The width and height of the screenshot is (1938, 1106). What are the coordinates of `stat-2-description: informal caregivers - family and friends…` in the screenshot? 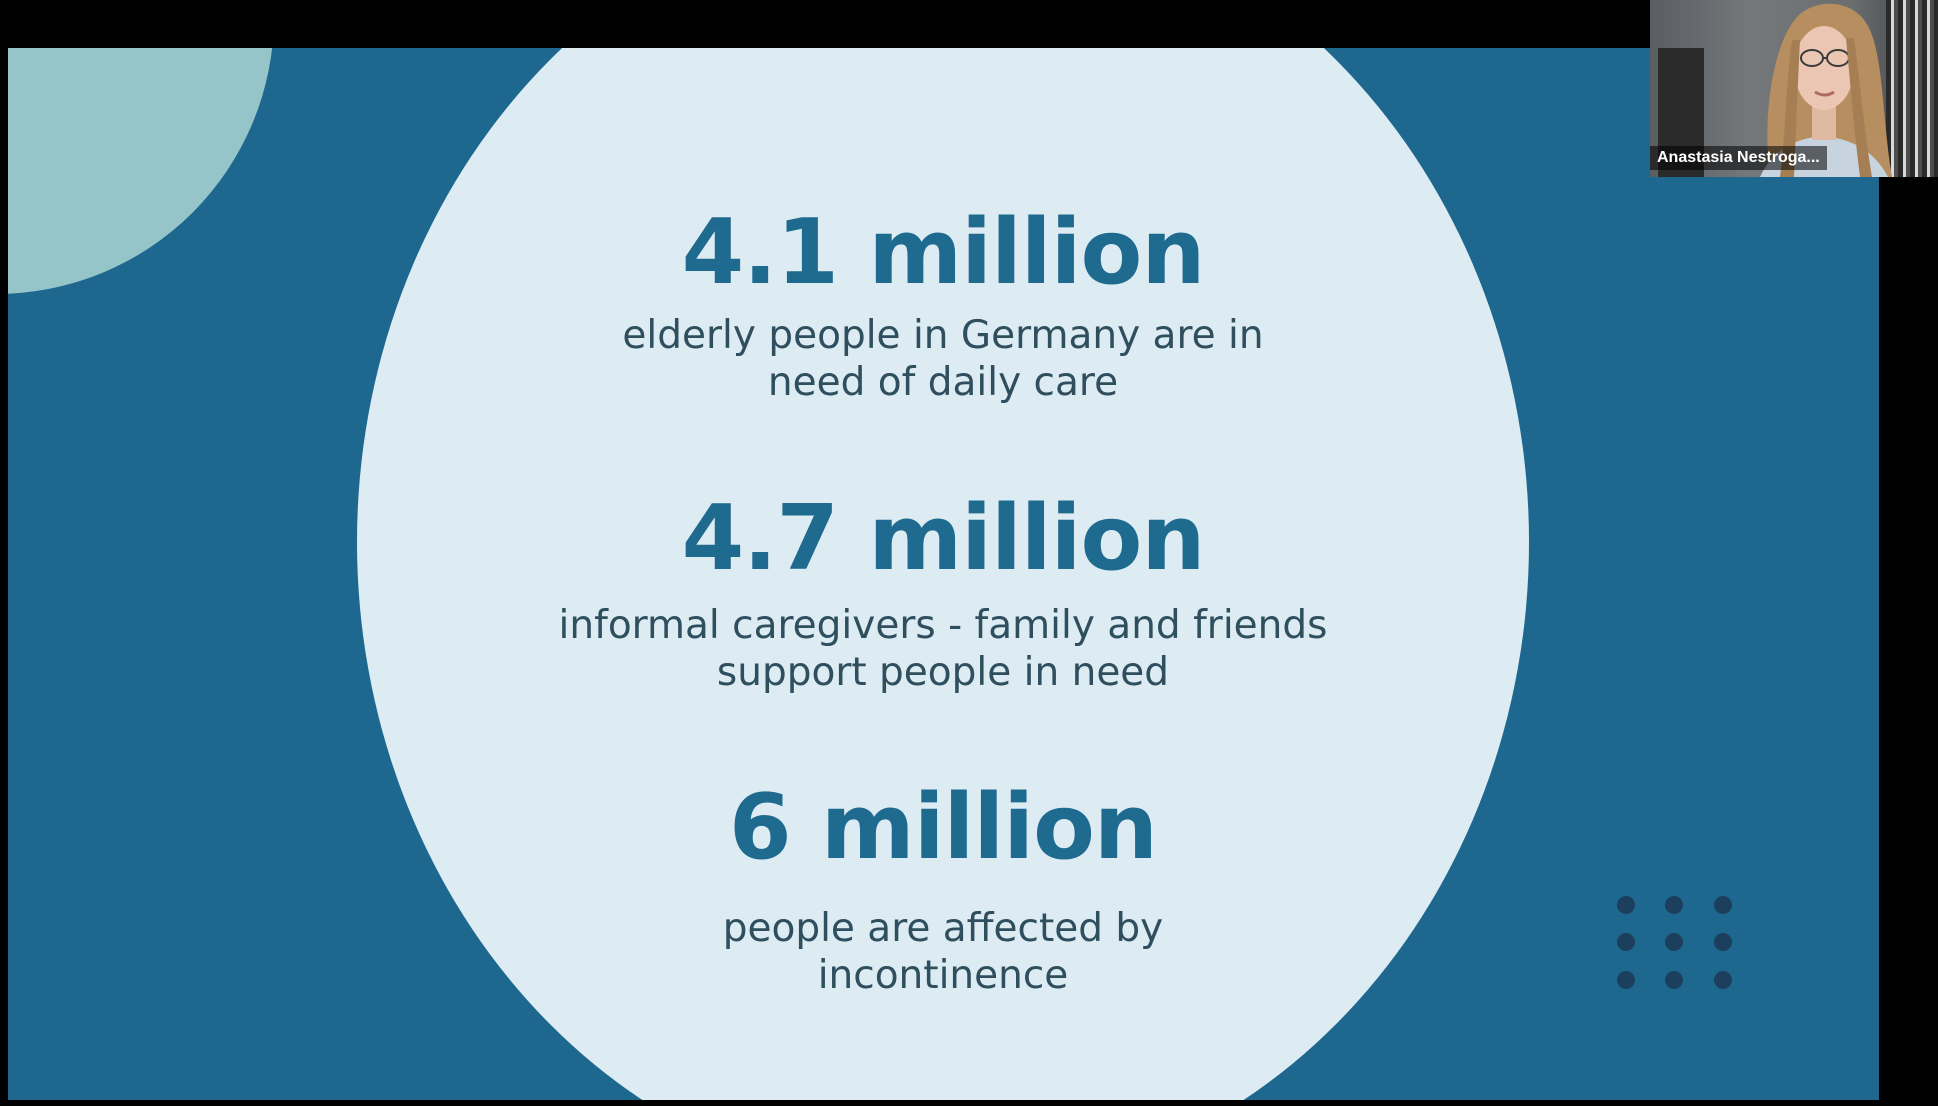 It's located at (943, 649).